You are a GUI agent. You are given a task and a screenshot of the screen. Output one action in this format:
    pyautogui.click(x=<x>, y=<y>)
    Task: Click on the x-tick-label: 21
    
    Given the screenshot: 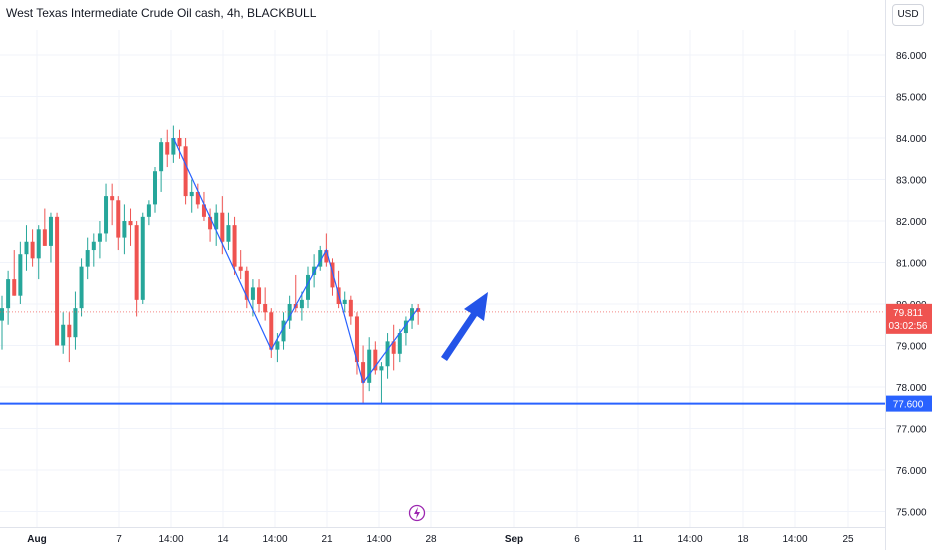 What is the action you would take?
    pyautogui.click(x=327, y=539)
    